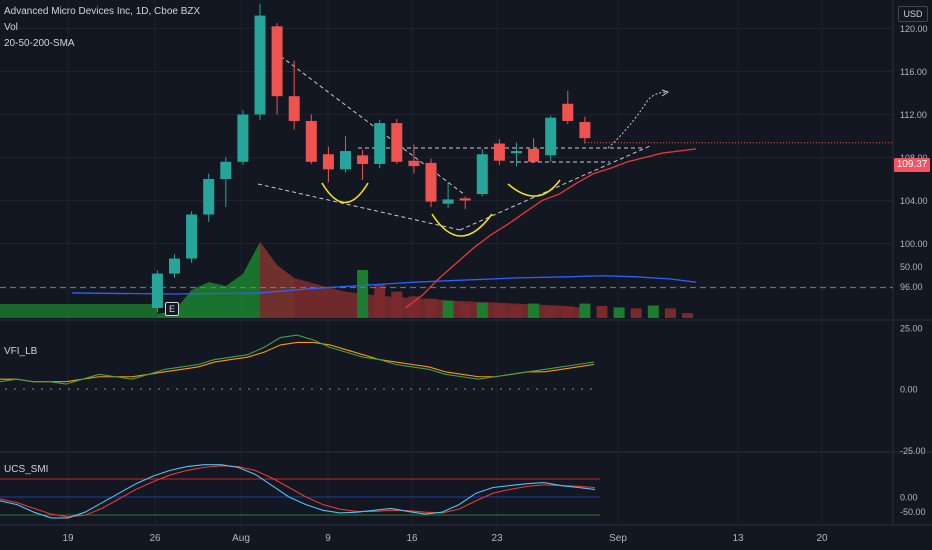 The width and height of the screenshot is (932, 550). I want to click on date-tick-label: 20, so click(822, 538).